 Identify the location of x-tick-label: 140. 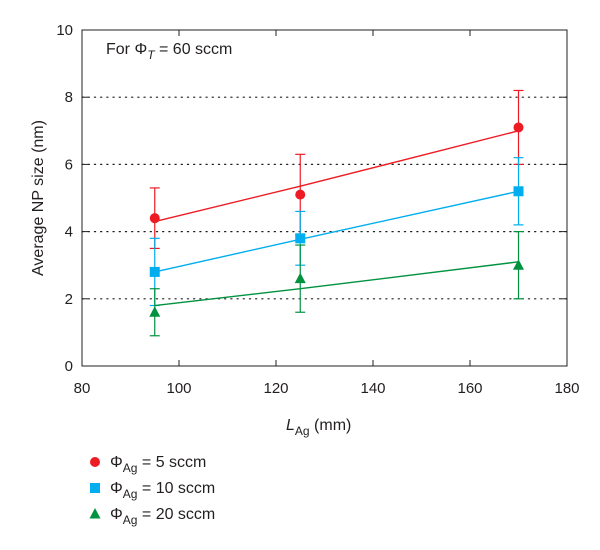
(372, 388).